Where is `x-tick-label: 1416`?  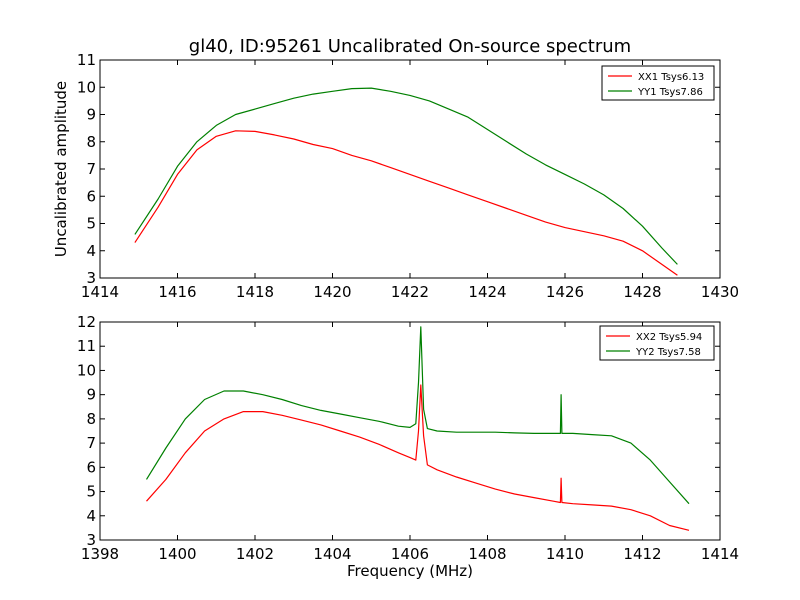
x-tick-label: 1416 is located at coordinates (177, 292).